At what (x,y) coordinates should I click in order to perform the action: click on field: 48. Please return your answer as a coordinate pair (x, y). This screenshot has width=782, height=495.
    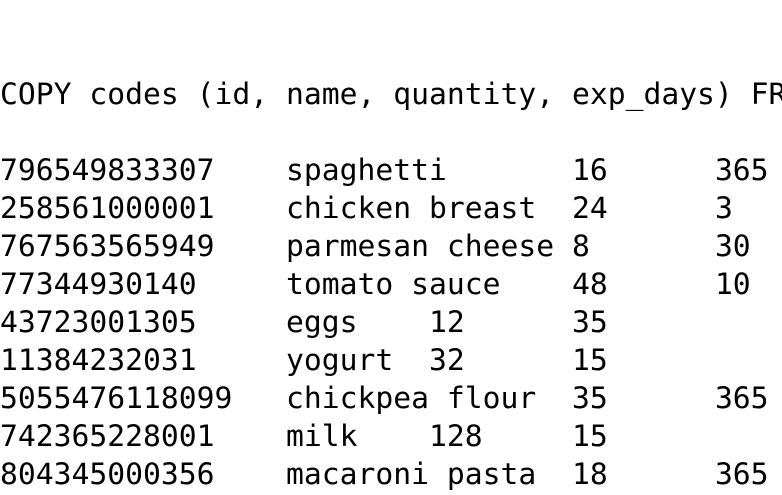
    Looking at the image, I should click on (589, 284).